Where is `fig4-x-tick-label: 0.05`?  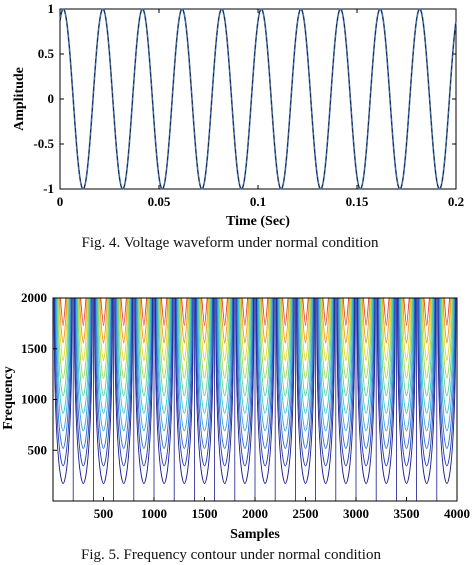 fig4-x-tick-label: 0.05 is located at coordinates (159, 201).